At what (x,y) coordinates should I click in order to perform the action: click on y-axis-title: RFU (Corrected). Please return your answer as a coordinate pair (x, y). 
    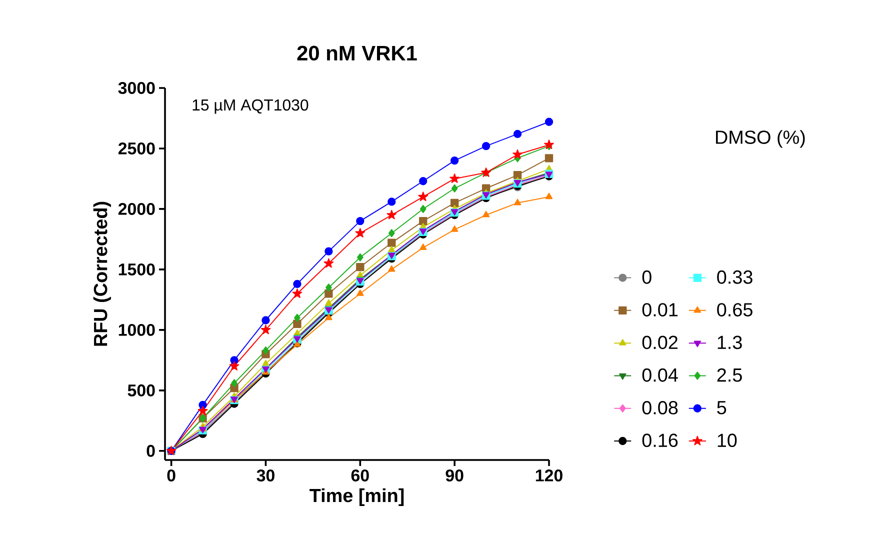
    Looking at the image, I should click on (102, 274).